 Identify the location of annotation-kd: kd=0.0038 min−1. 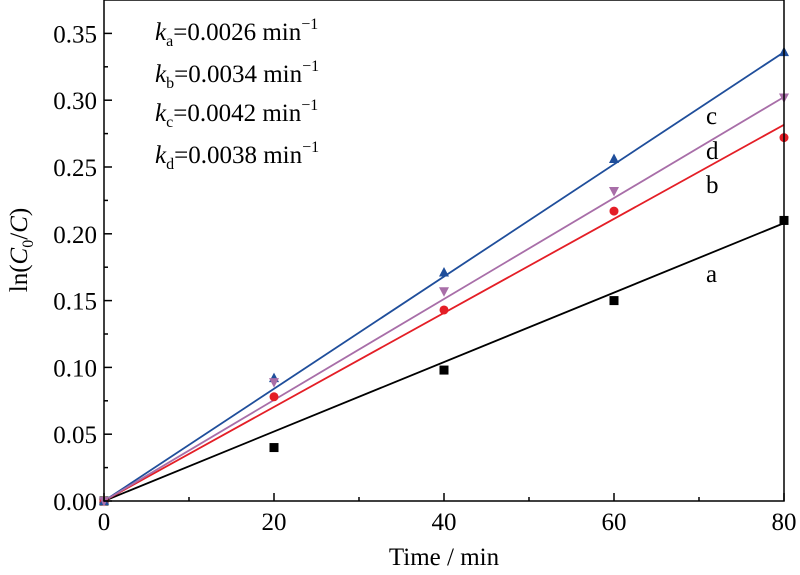
(237, 156).